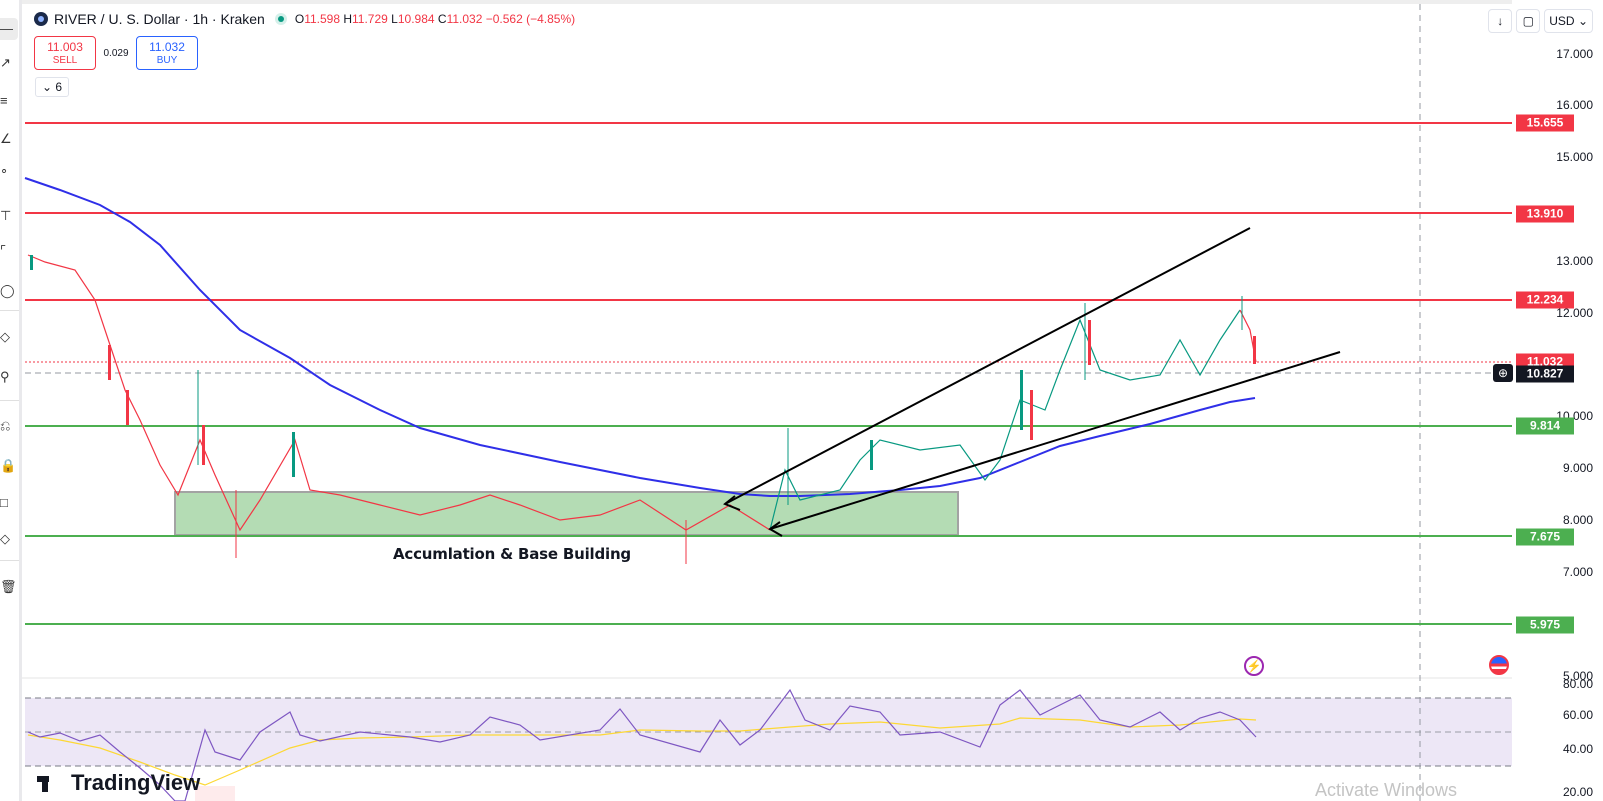 The width and height of the screenshot is (1603, 801). What do you see at coordinates (1574, 261) in the screenshot?
I see `price-tick: 13.000` at bounding box center [1574, 261].